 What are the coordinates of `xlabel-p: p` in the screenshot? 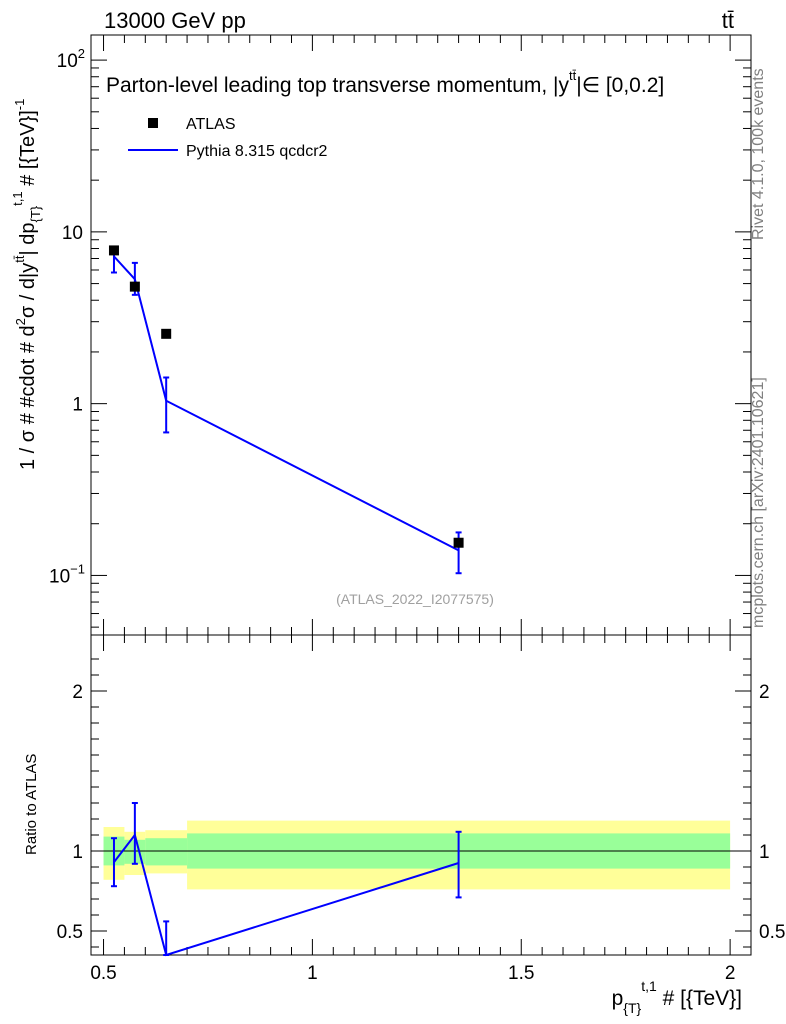 It's located at (618, 998).